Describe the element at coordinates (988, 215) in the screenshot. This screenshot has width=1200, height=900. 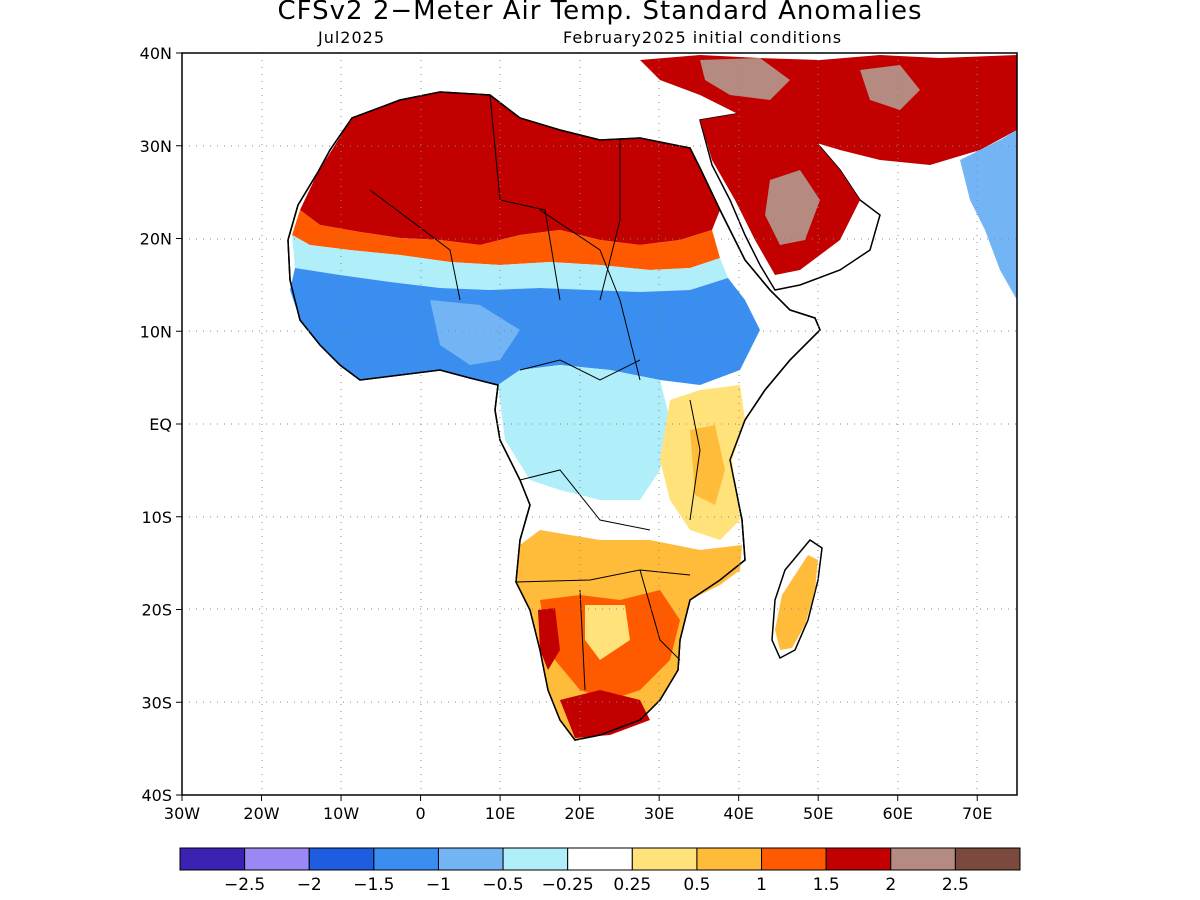
I see `anomaly-india-cool` at that location.